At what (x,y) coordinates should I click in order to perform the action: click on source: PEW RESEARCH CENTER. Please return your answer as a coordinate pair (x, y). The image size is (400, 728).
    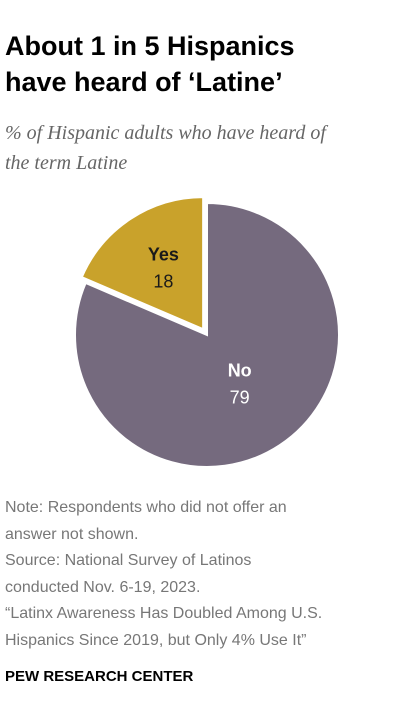
    Looking at the image, I should click on (99, 676).